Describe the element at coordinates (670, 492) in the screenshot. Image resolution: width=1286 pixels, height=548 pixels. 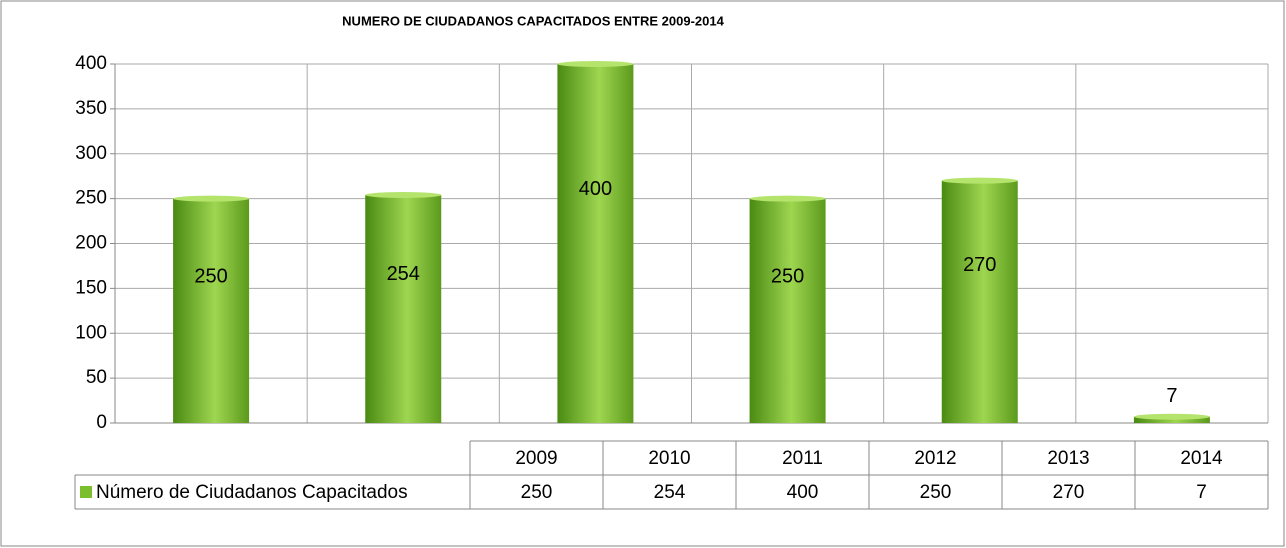
I see `table-value: 254` at that location.